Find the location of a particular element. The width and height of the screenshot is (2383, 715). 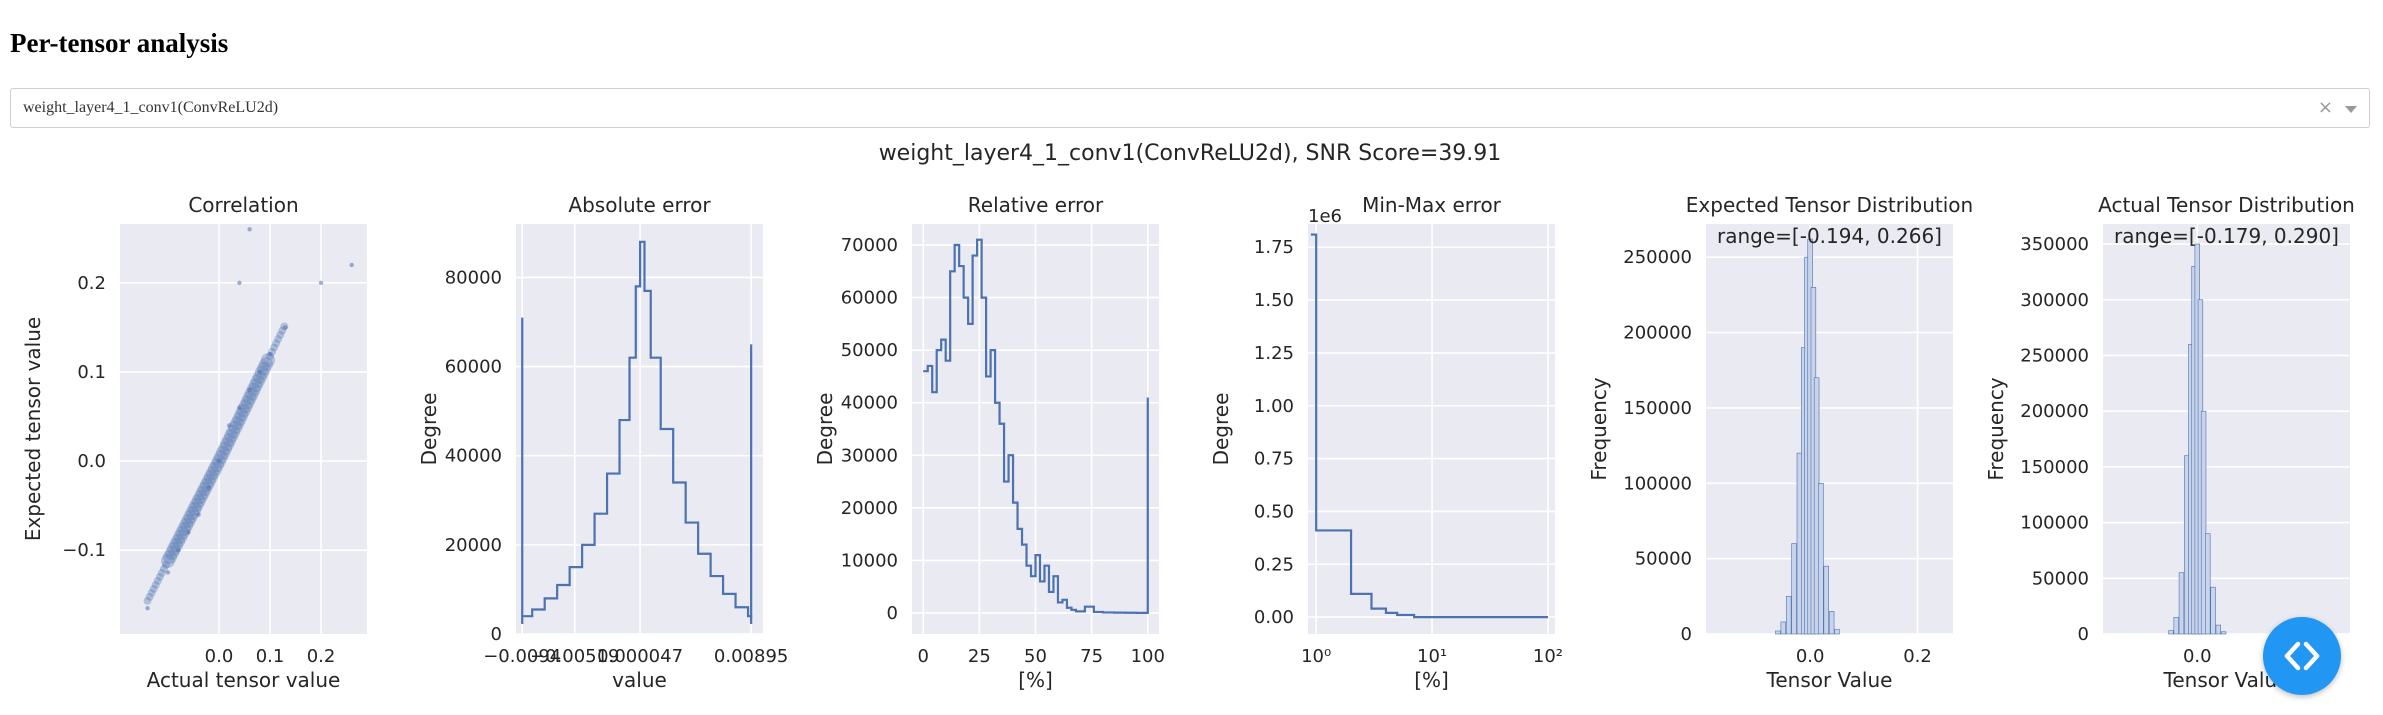

x-tick-label: 0.1 is located at coordinates (270, 656).